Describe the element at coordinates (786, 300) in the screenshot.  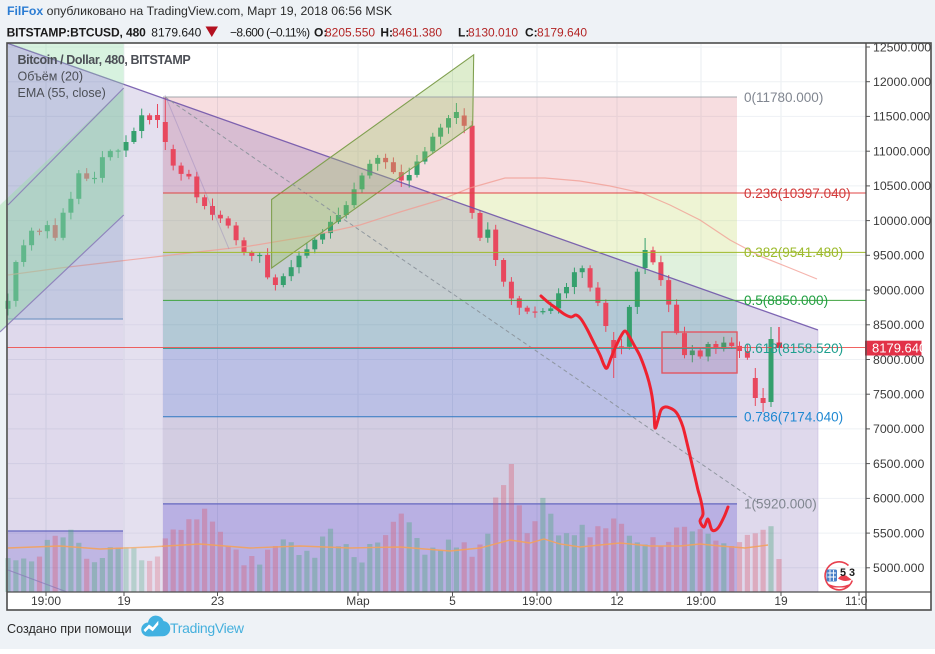
I see `svg-text: 0.5(8850.000)` at that location.